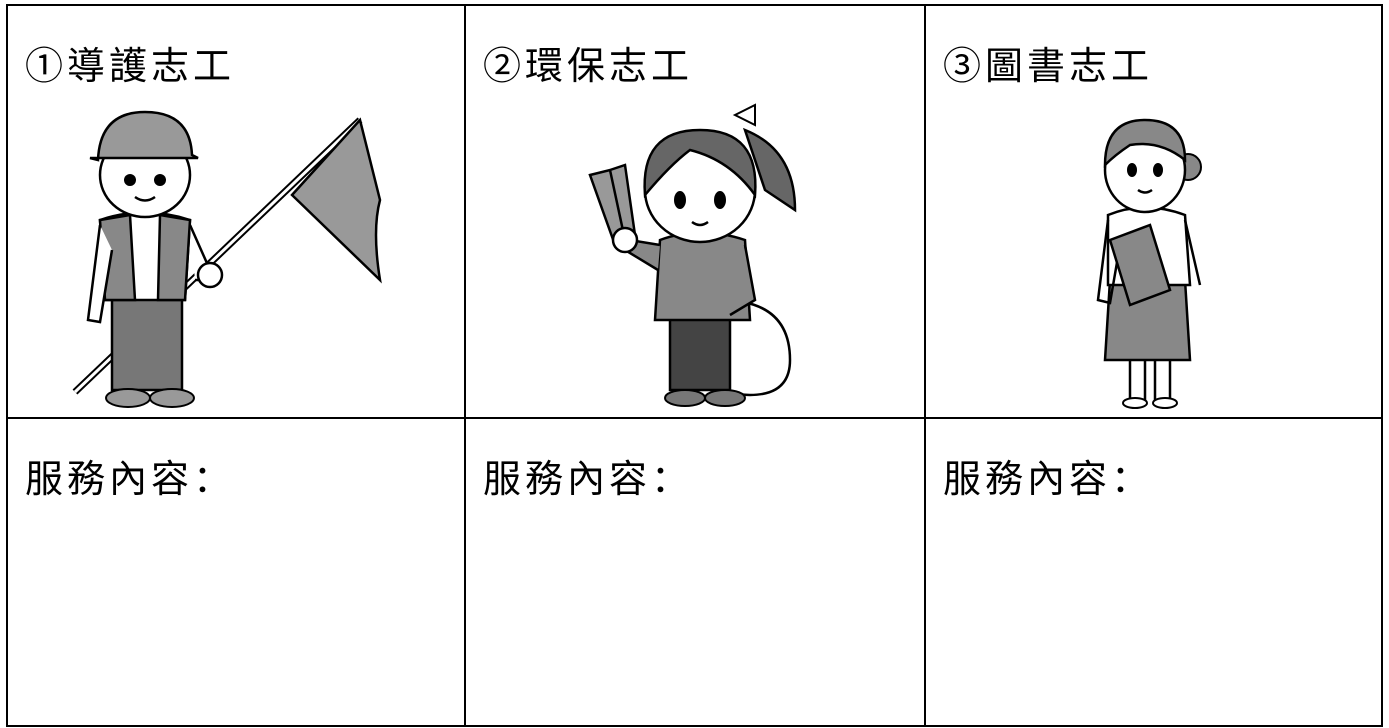  Describe the element at coordinates (227, 259) in the screenshot. I see `crossing-guard-illustration` at that location.